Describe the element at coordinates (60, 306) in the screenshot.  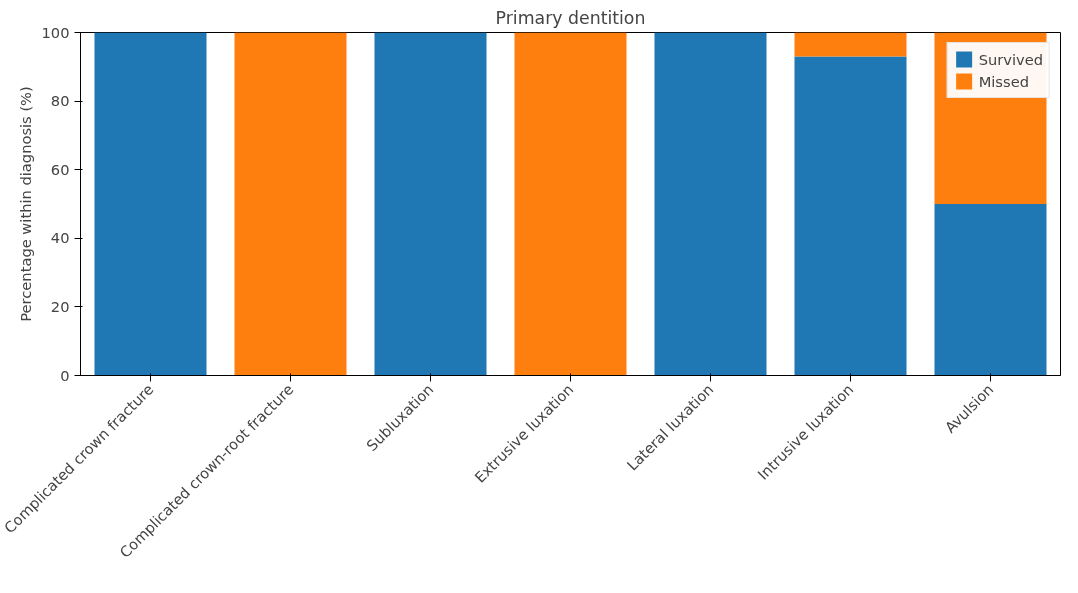
I see `y-tick-label: 20` at that location.